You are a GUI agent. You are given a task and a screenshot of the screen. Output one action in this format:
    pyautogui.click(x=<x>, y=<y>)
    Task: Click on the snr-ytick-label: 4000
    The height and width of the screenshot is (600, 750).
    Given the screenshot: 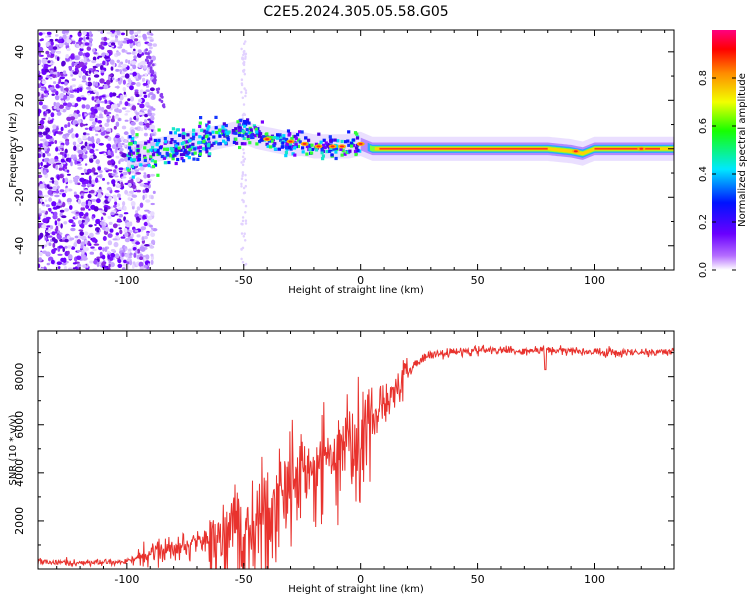 What is the action you would take?
    pyautogui.click(x=19, y=473)
    